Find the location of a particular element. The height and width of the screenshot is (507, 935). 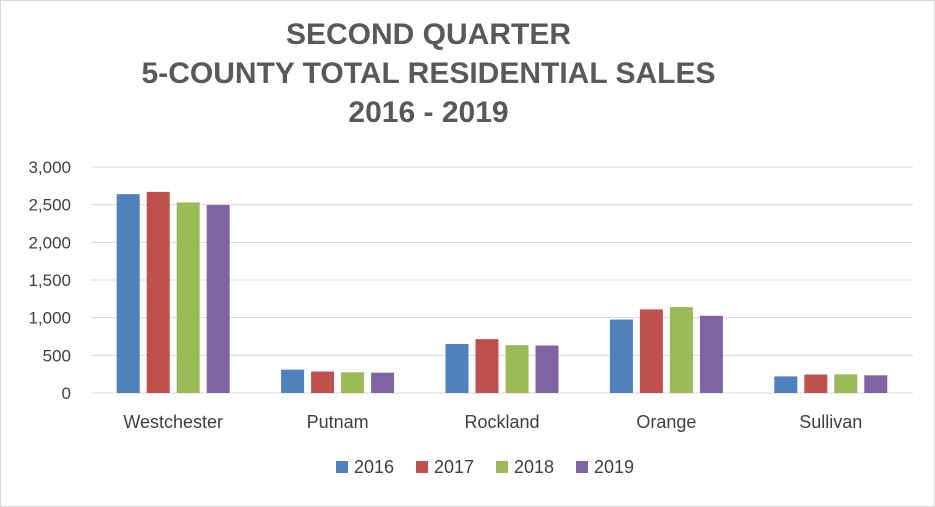

bar-2018-sullivan is located at coordinates (846, 383).